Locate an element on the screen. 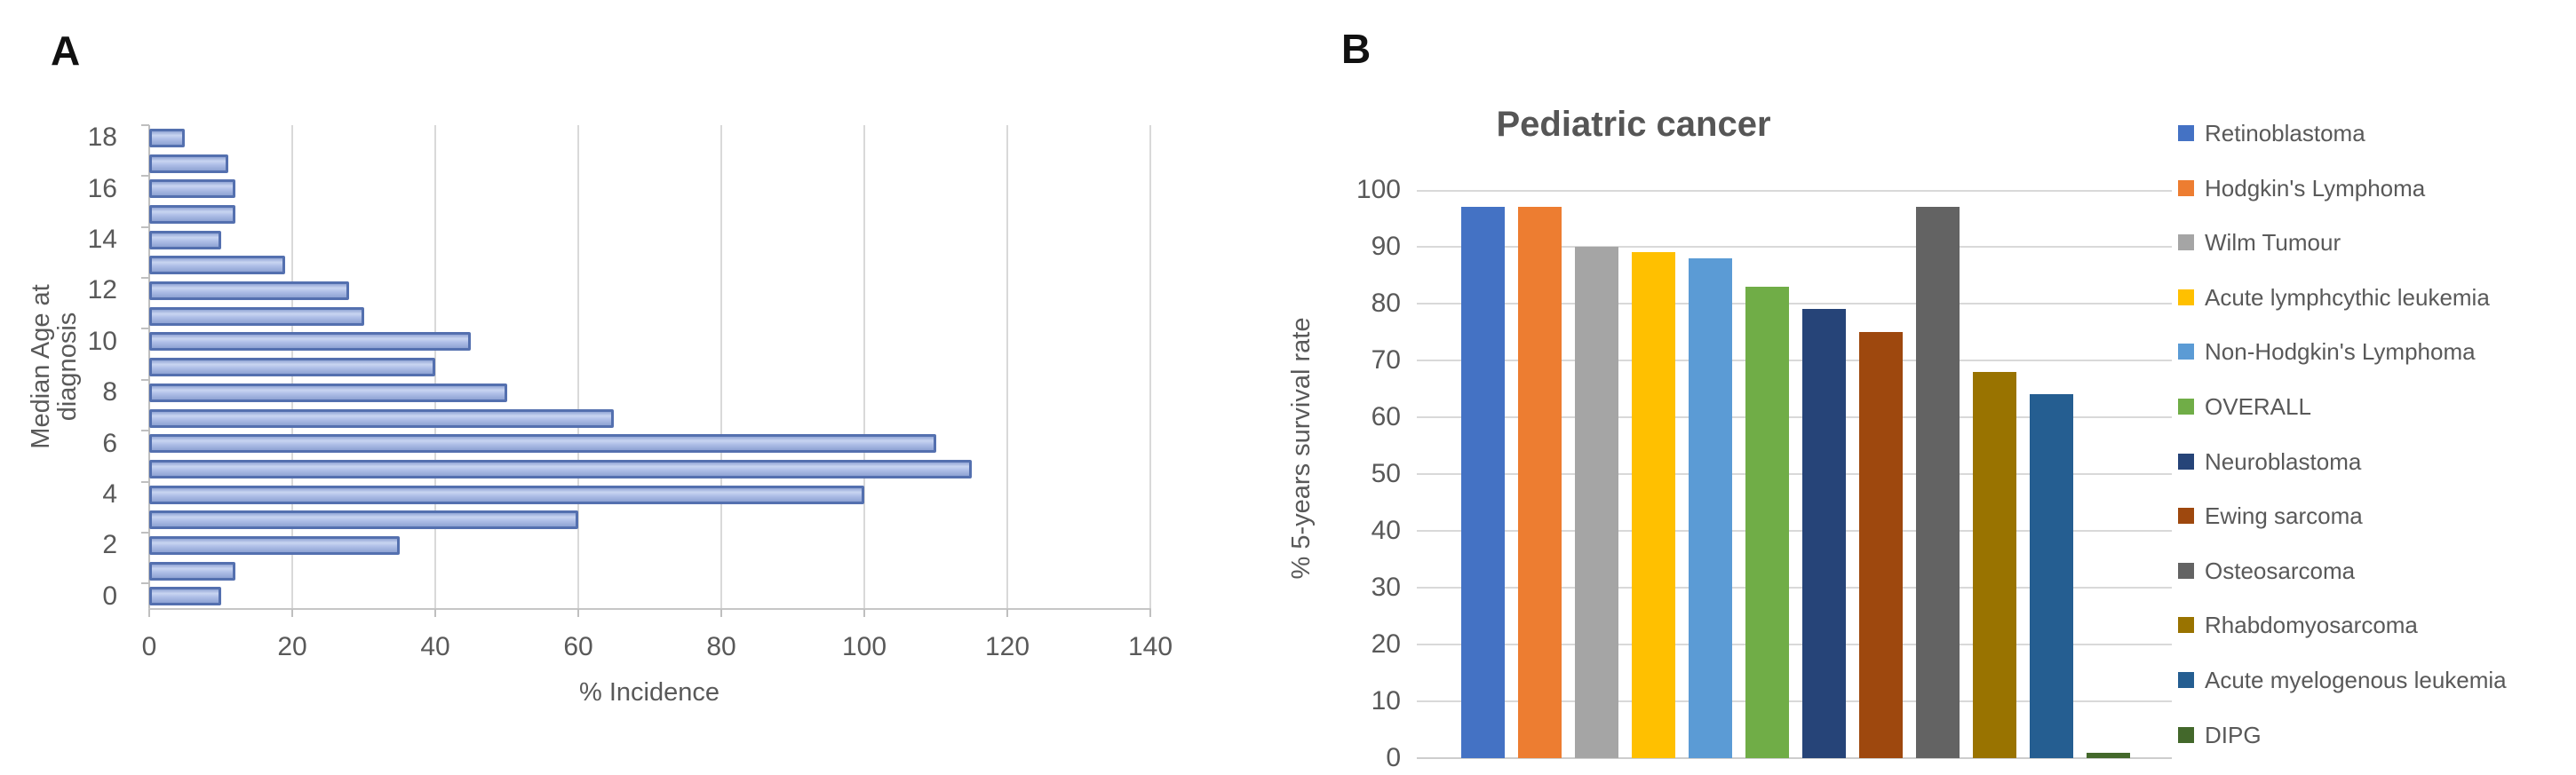  chart-b-y-axis-title: % 5-years survival rate is located at coordinates (1301, 448).